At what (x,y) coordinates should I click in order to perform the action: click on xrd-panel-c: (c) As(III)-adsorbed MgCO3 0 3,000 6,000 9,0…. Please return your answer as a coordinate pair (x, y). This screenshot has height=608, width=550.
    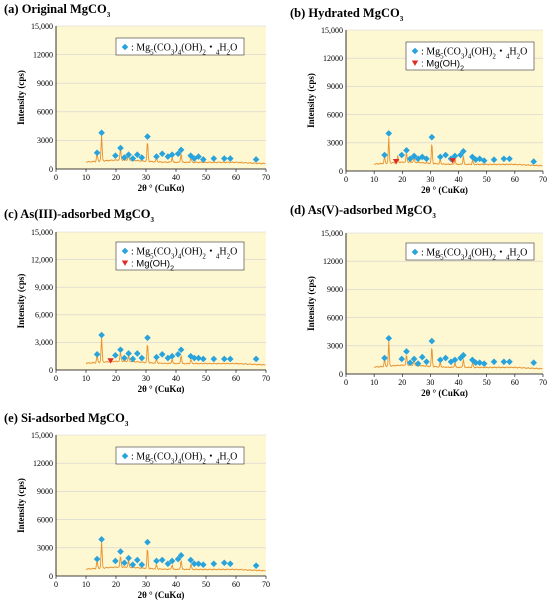
    Looking at the image, I should click on (137, 300).